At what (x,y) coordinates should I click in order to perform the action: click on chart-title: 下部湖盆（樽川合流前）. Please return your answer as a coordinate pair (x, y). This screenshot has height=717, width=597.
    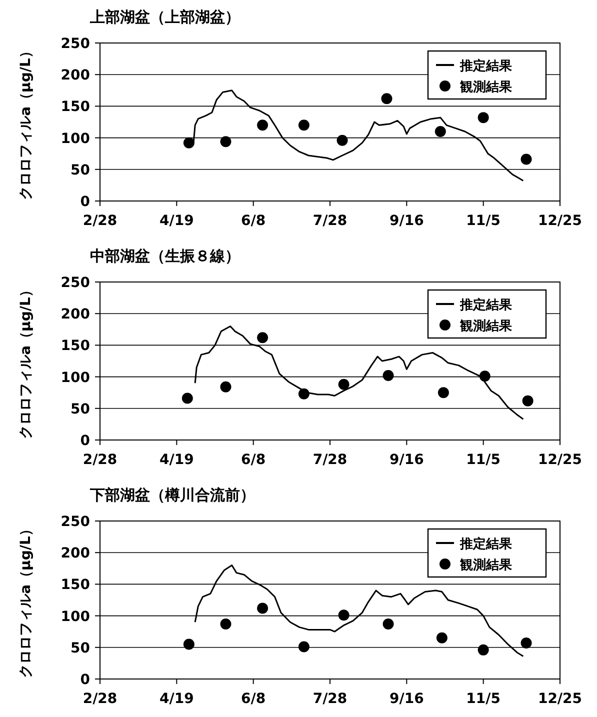
    Looking at the image, I should click on (172, 495).